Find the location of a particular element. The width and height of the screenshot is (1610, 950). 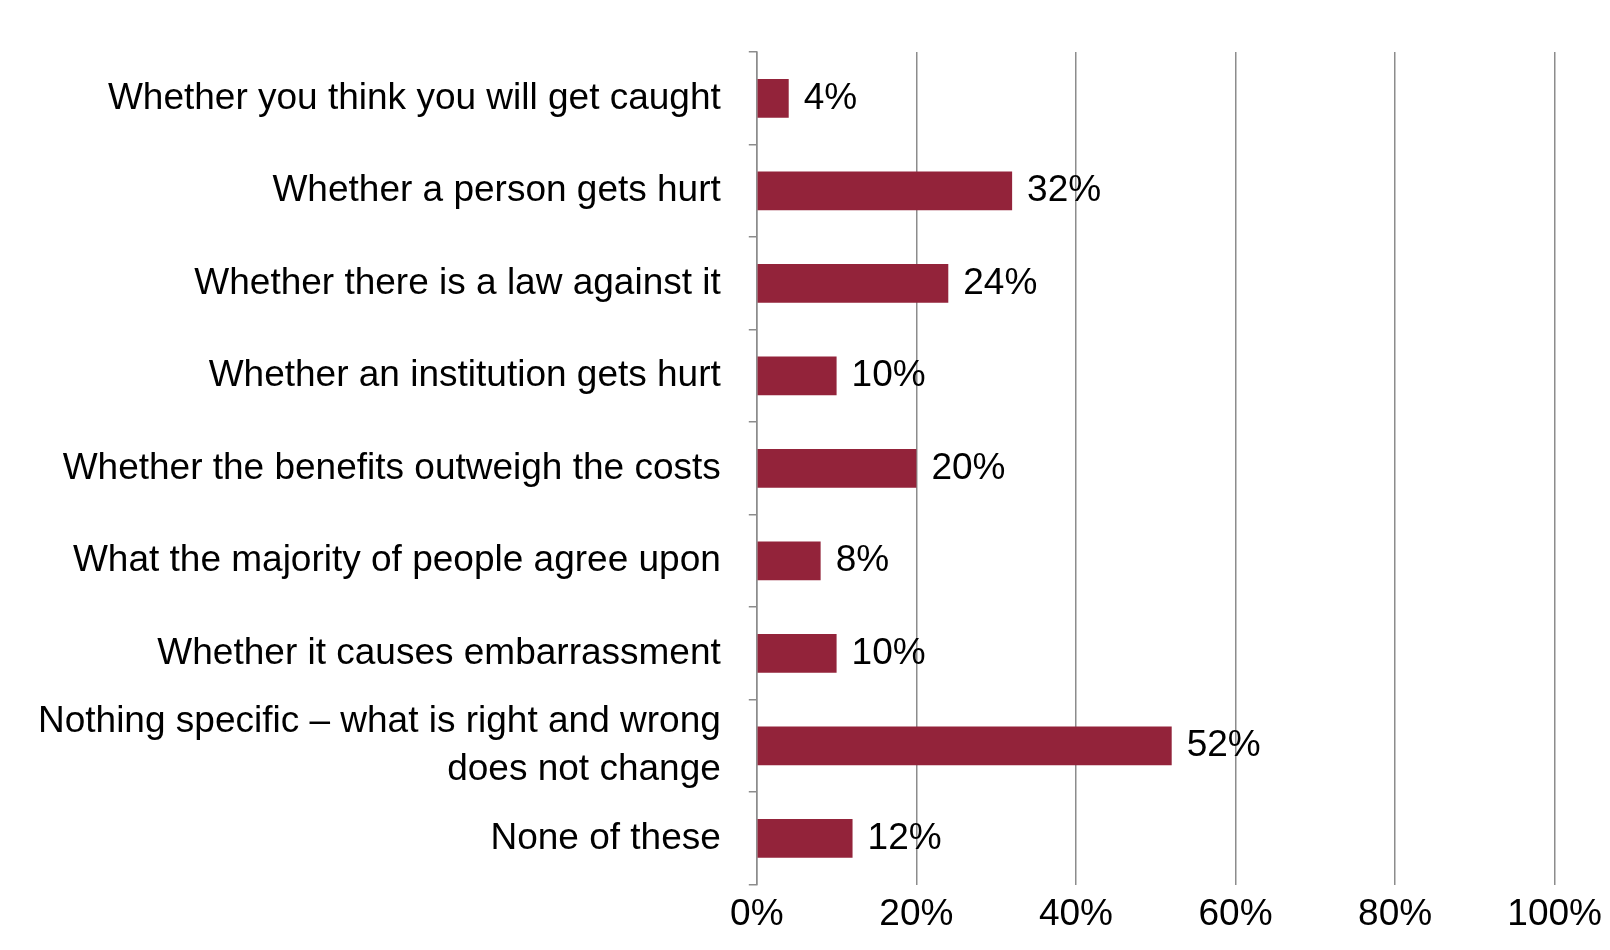

x-tick-label: 100% is located at coordinates (1554, 912).